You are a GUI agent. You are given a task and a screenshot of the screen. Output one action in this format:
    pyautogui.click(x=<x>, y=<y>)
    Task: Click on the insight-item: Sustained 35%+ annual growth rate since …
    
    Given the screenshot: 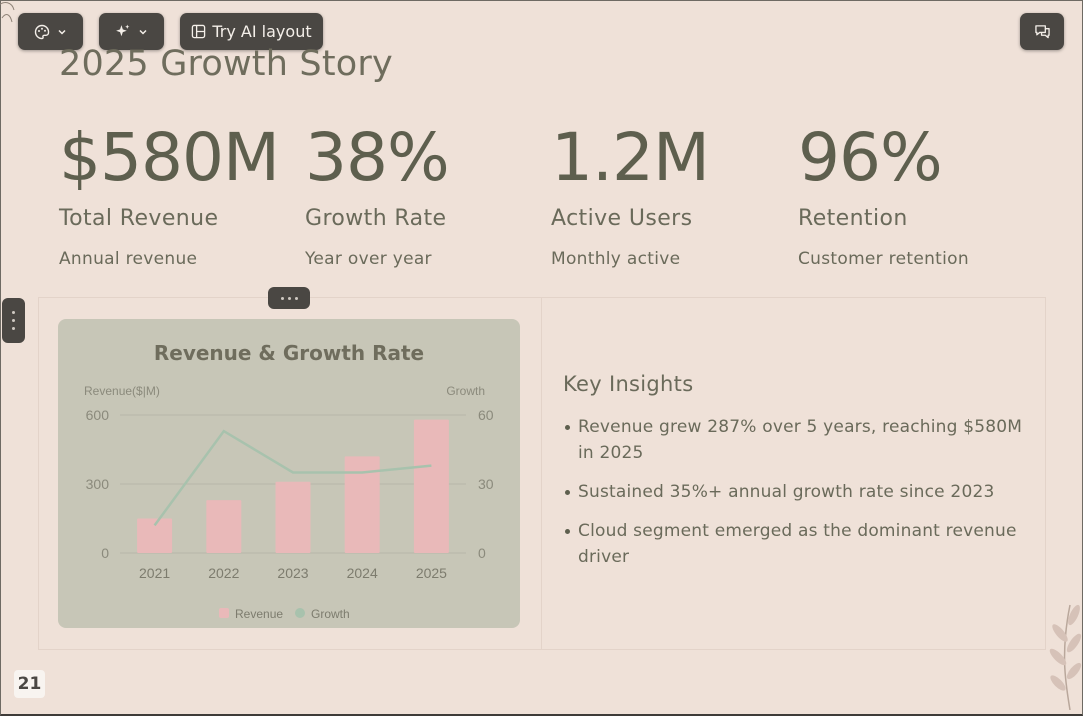 What is the action you would take?
    pyautogui.click(x=799, y=492)
    